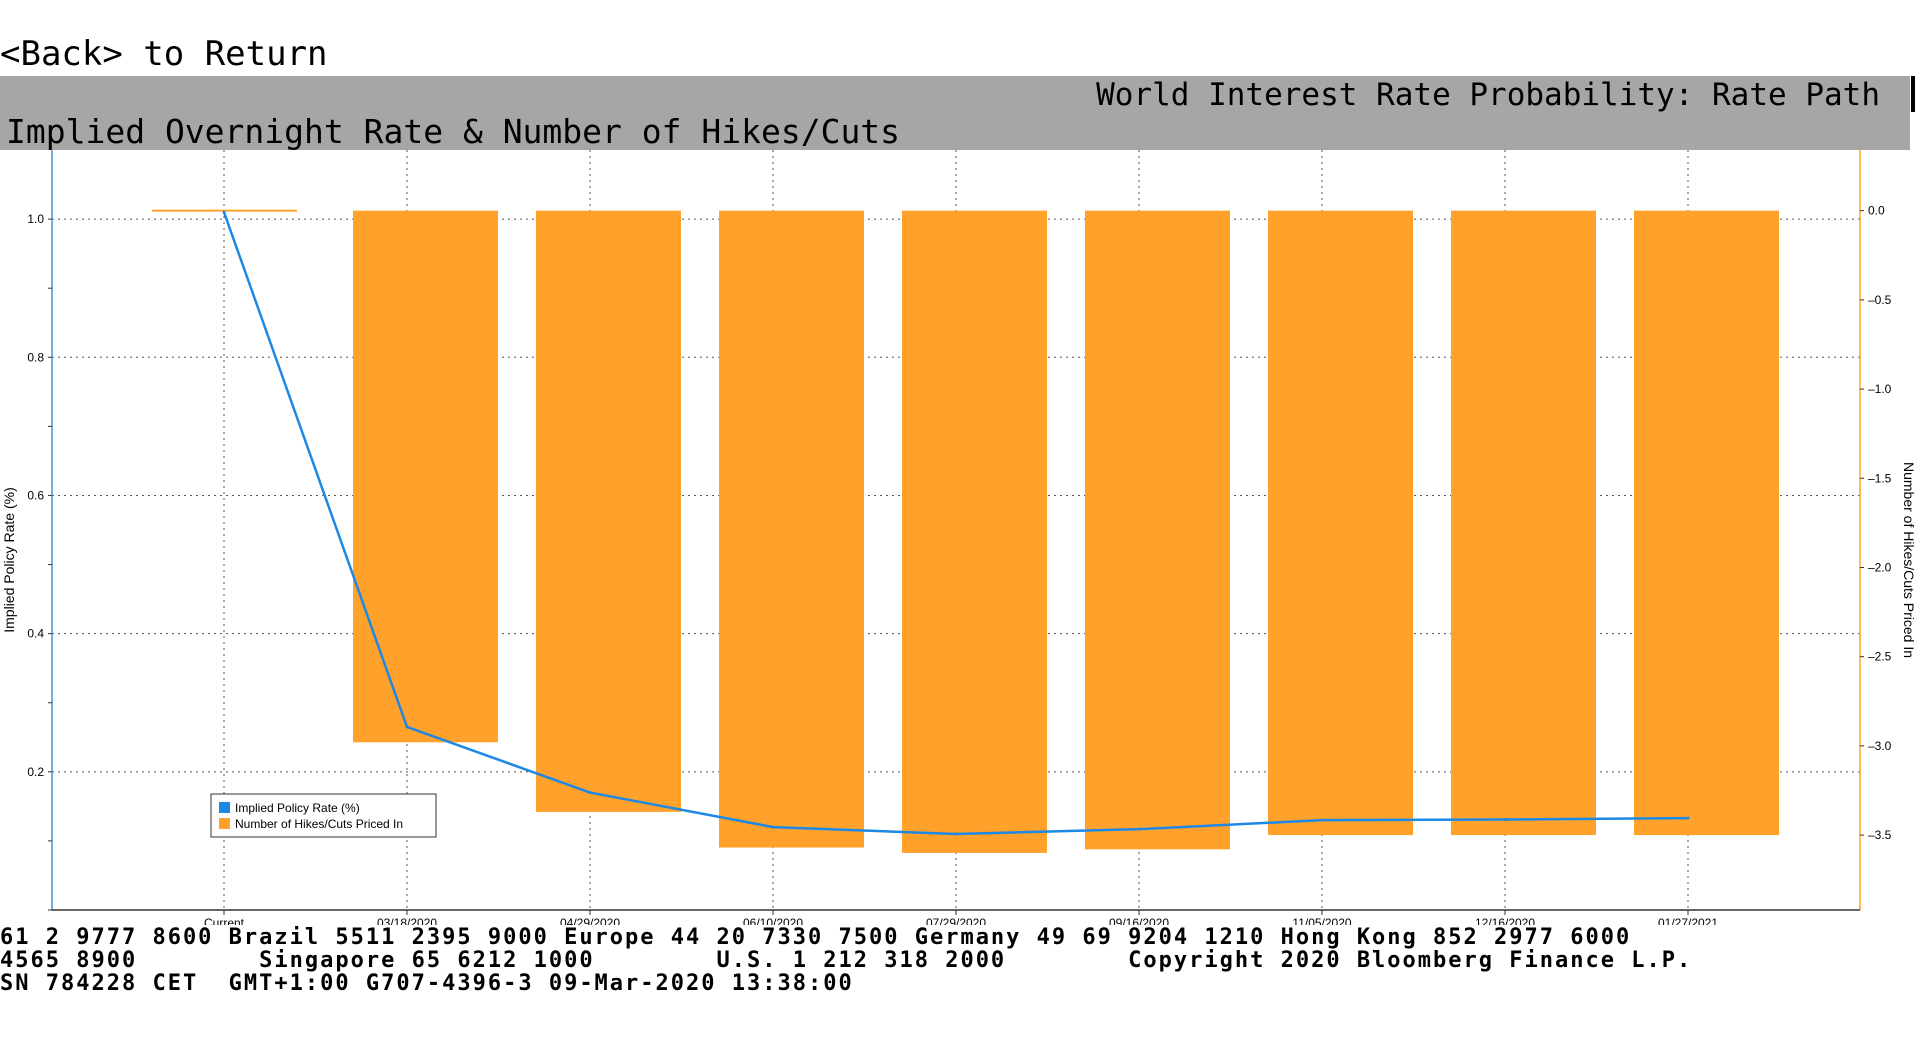 This screenshot has width=1920, height=1039. What do you see at coordinates (224, 920) in the screenshot?
I see `x-tick-label-0: Current` at bounding box center [224, 920].